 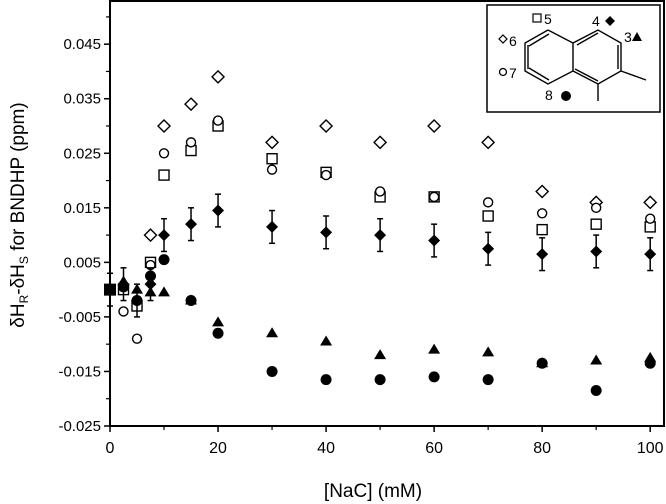 What do you see at coordinates (373, 491) in the screenshot?
I see `x-axis-label: [NaC] (mM)` at bounding box center [373, 491].